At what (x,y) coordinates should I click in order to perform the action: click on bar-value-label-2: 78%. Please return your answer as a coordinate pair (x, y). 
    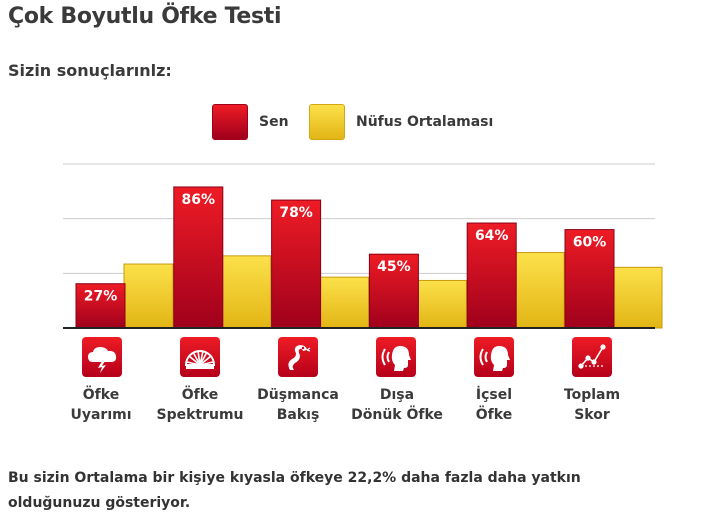
    Looking at the image, I should click on (296, 213).